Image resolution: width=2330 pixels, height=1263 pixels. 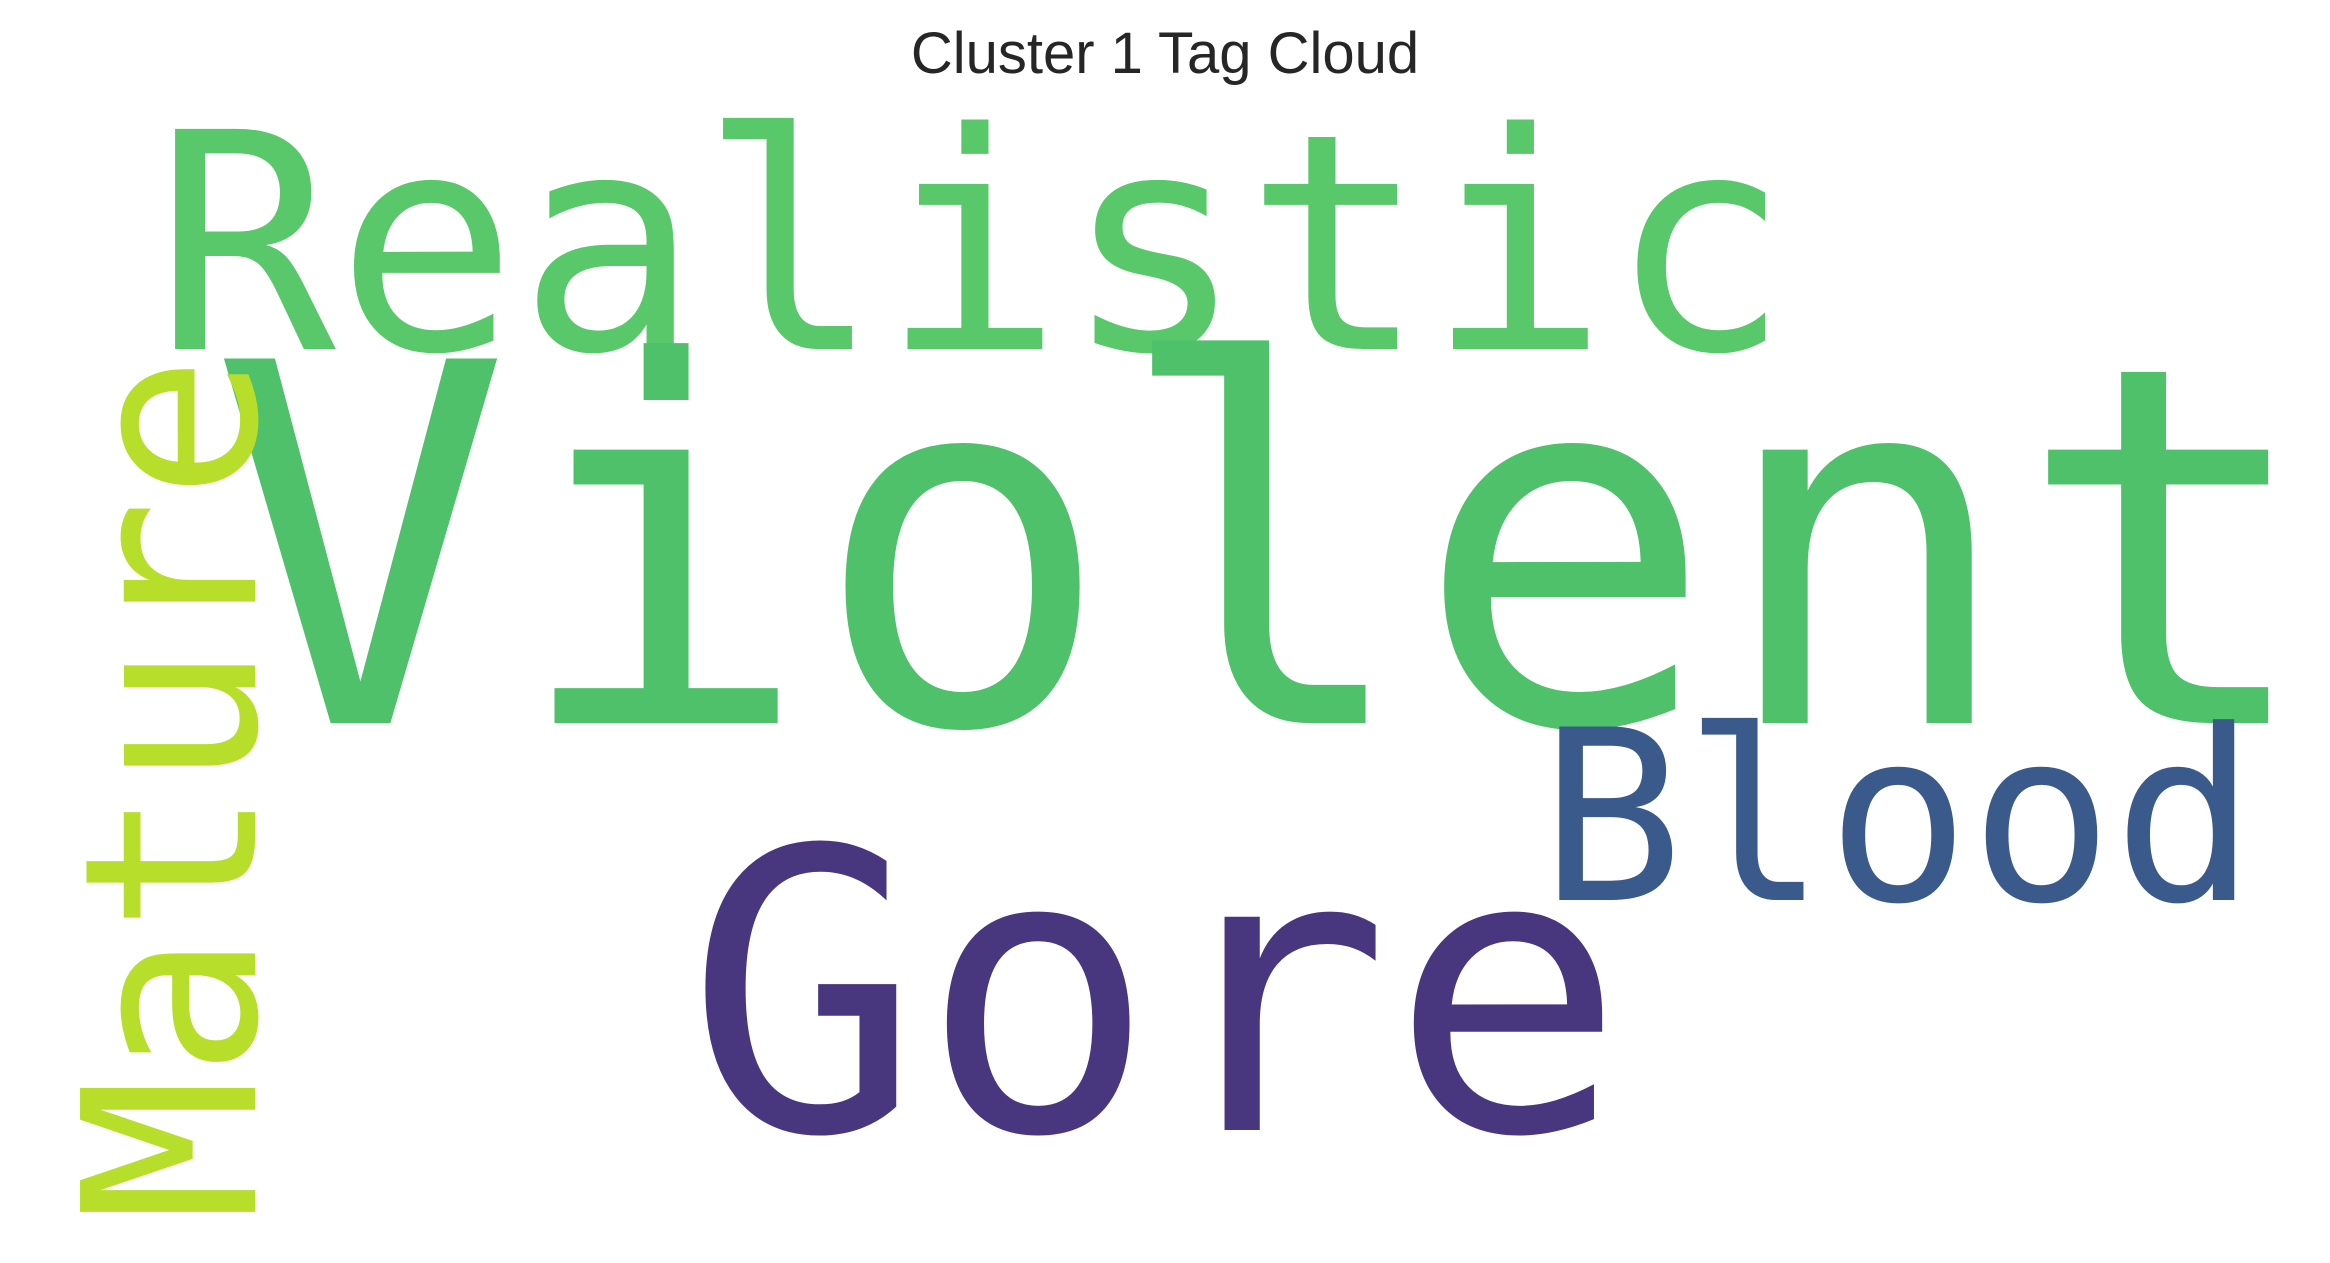 I want to click on word-mature: Mature, so click(x=172, y=788).